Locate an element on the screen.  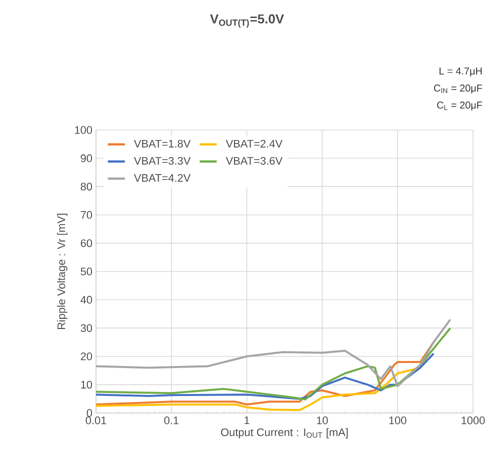
y-tick-label: 60 is located at coordinates (86, 243).